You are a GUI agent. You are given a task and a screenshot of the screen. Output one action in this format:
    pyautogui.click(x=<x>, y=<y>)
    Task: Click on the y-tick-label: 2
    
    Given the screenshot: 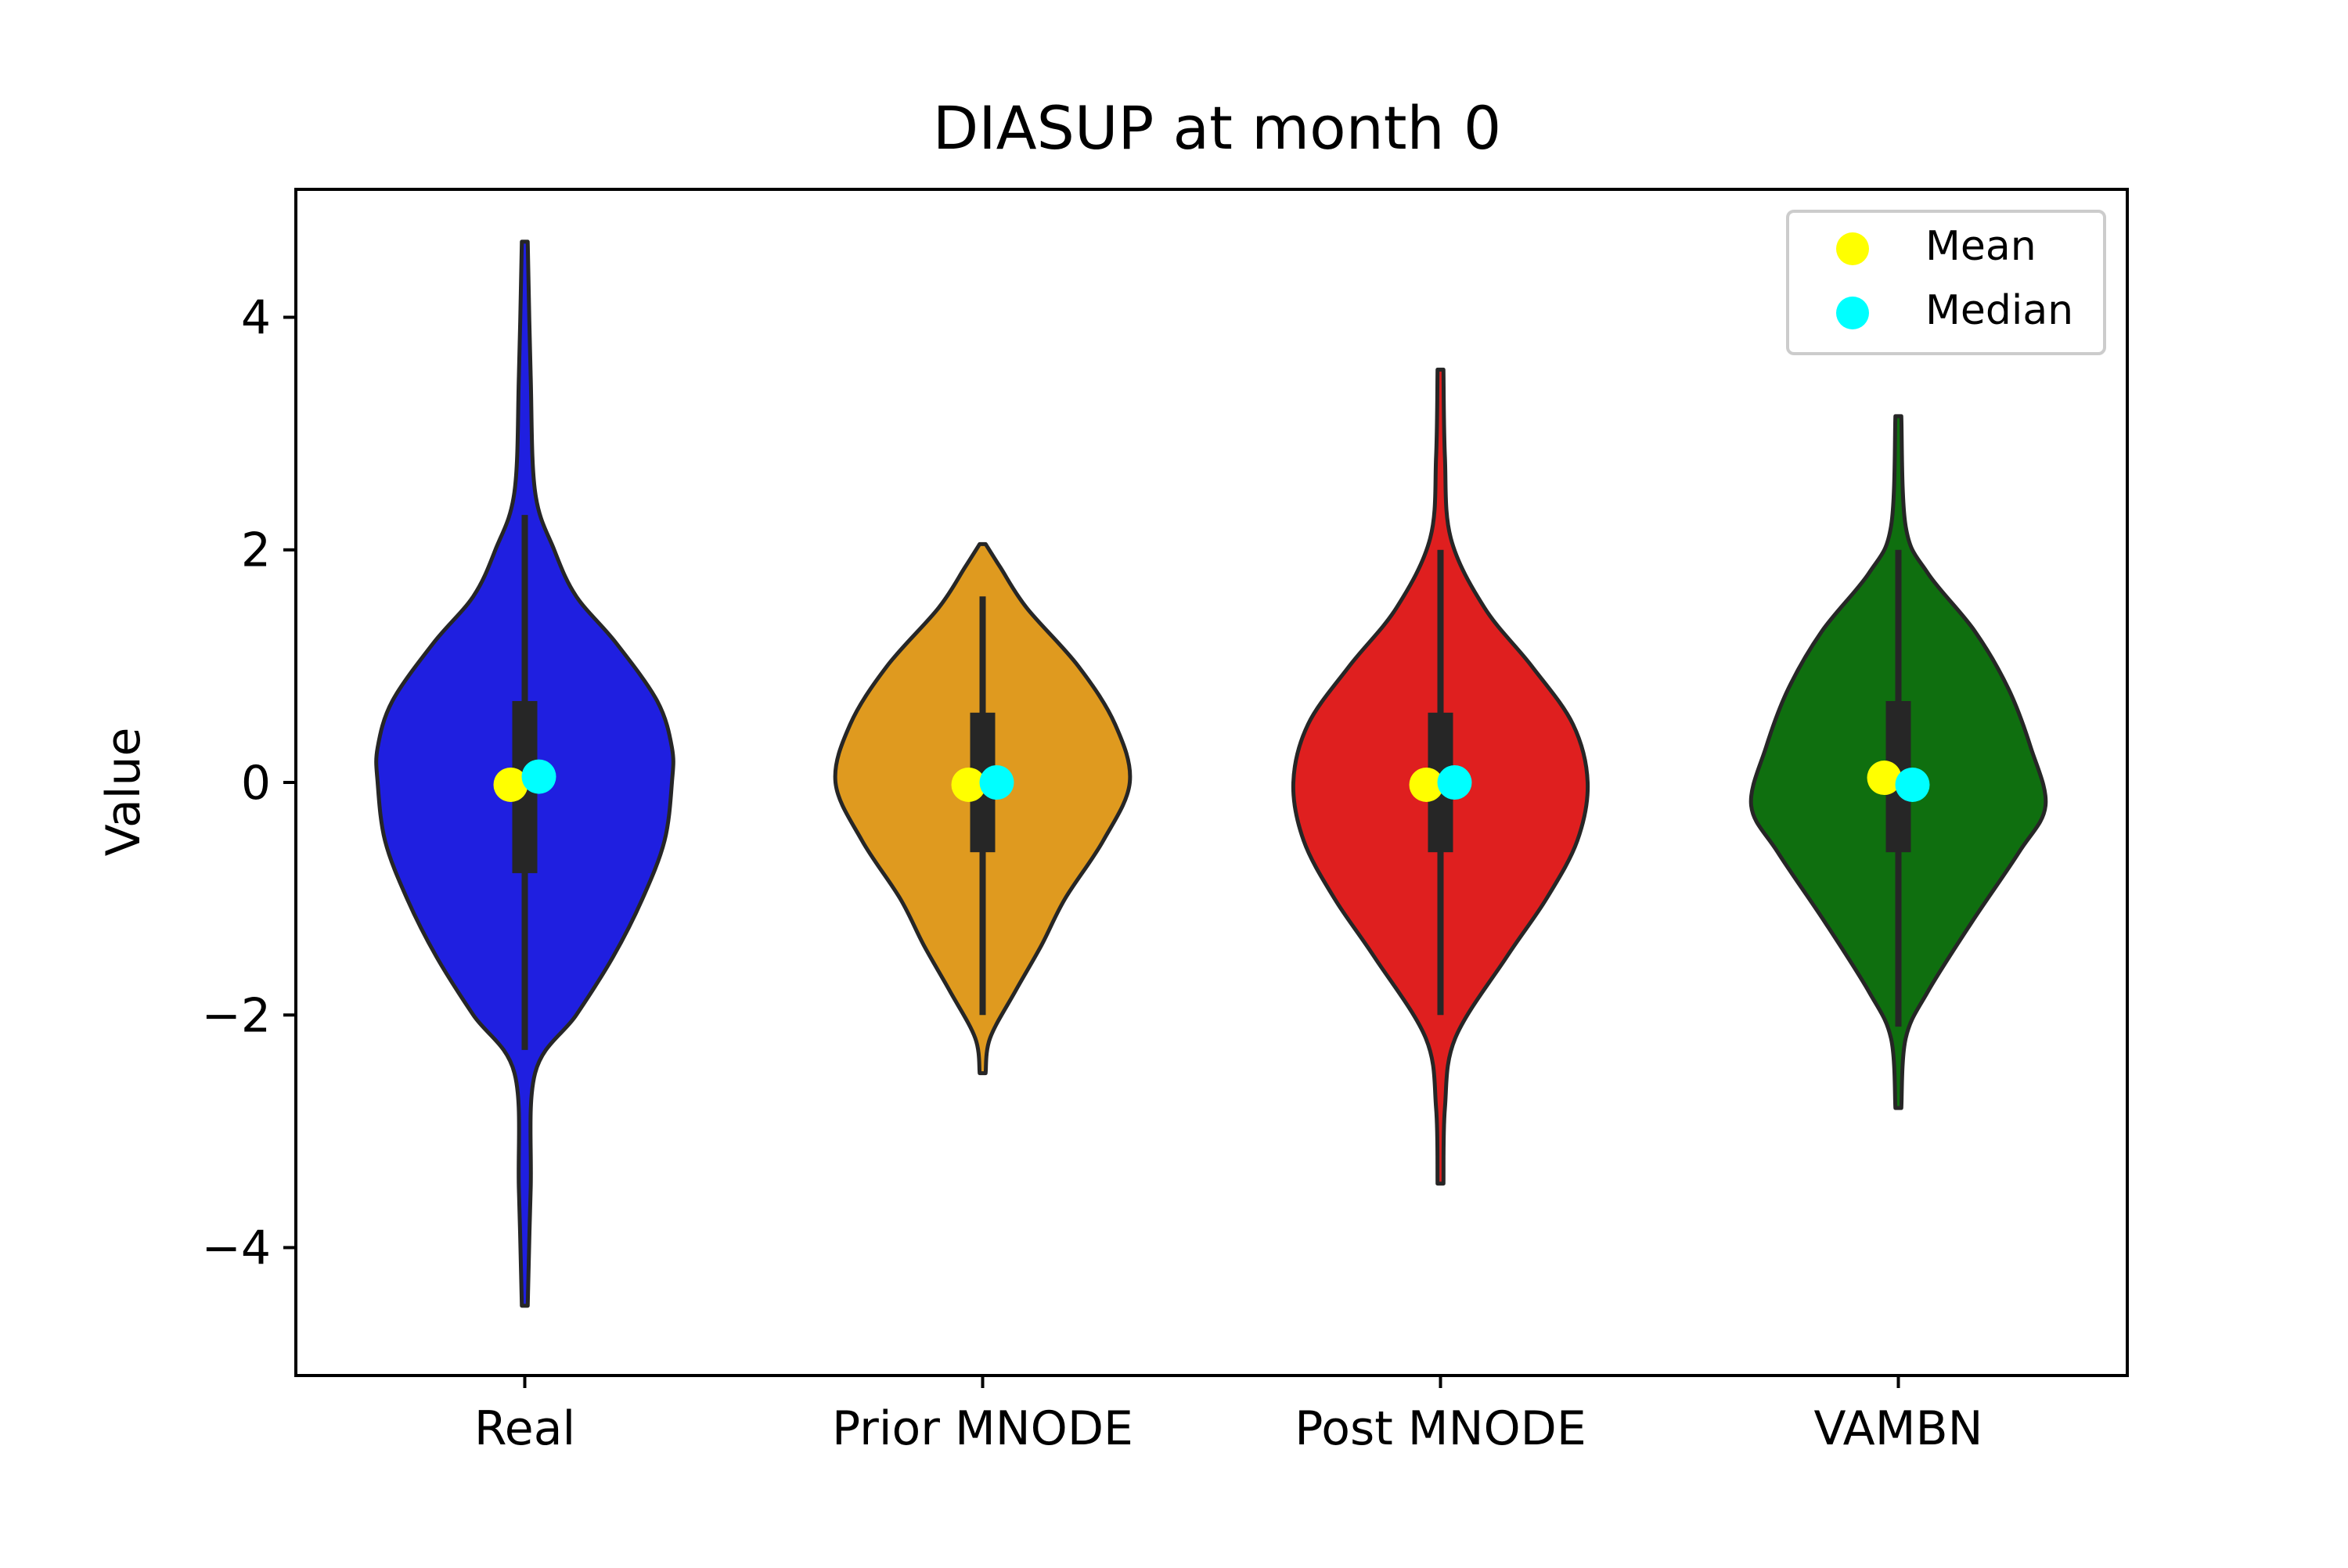 What is the action you would take?
    pyautogui.click(x=256, y=550)
    